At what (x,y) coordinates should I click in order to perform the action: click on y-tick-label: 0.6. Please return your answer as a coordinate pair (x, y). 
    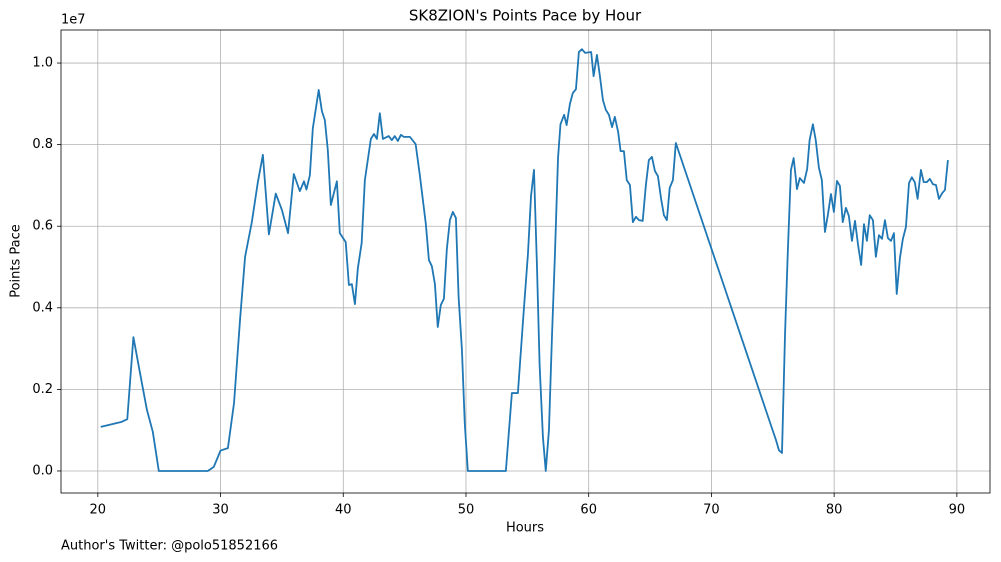
    Looking at the image, I should click on (42, 226).